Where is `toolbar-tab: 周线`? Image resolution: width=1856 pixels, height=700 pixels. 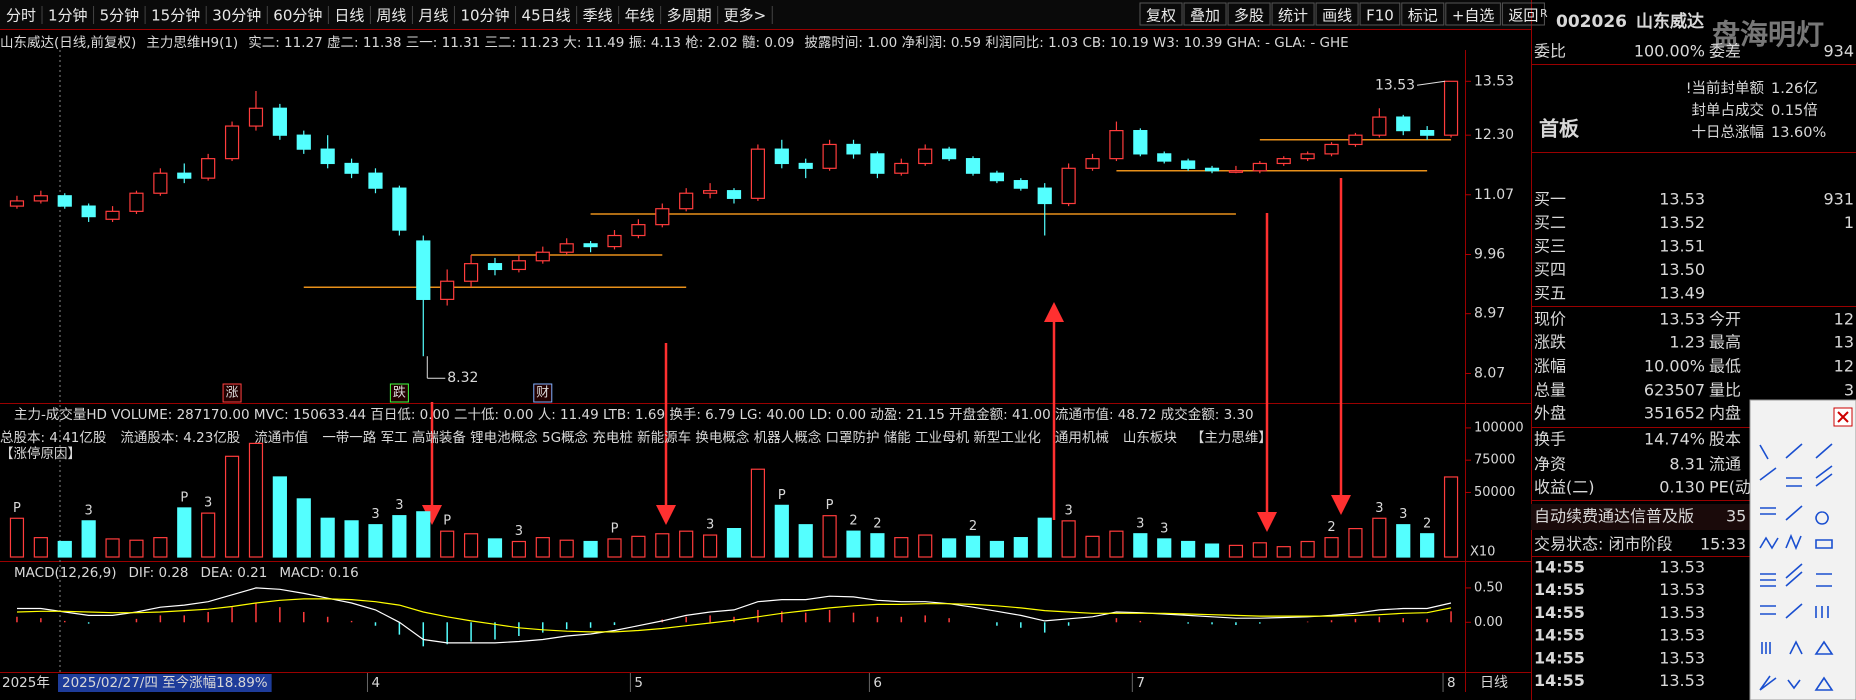 toolbar-tab: 周线 is located at coordinates (391, 16).